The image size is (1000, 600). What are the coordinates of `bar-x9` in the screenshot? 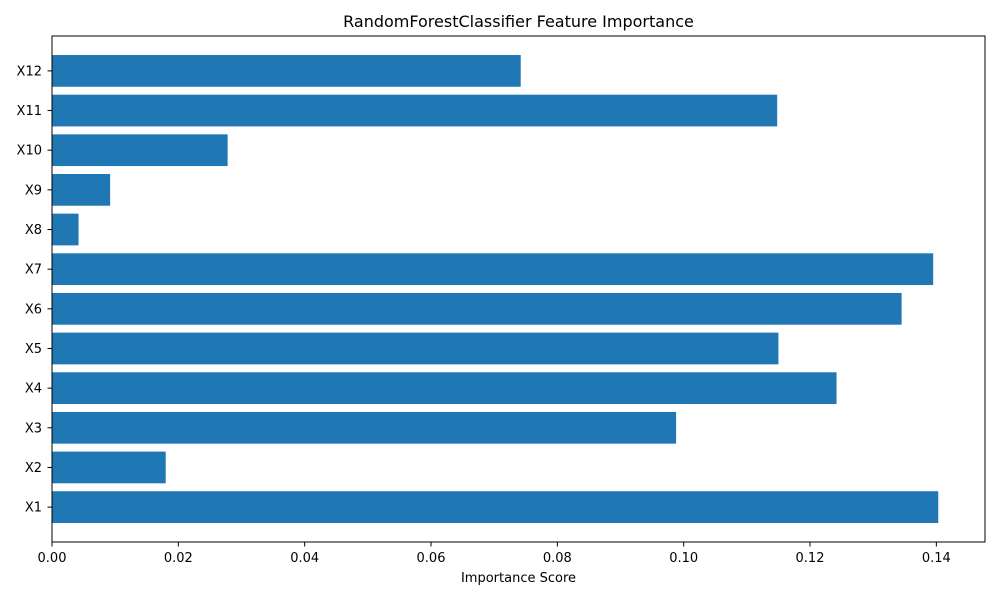 It's located at (81, 190).